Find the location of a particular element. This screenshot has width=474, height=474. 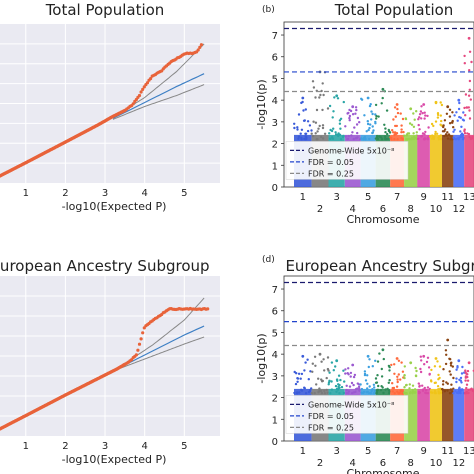

x-tick-label: 3 is located at coordinates (105, 446).